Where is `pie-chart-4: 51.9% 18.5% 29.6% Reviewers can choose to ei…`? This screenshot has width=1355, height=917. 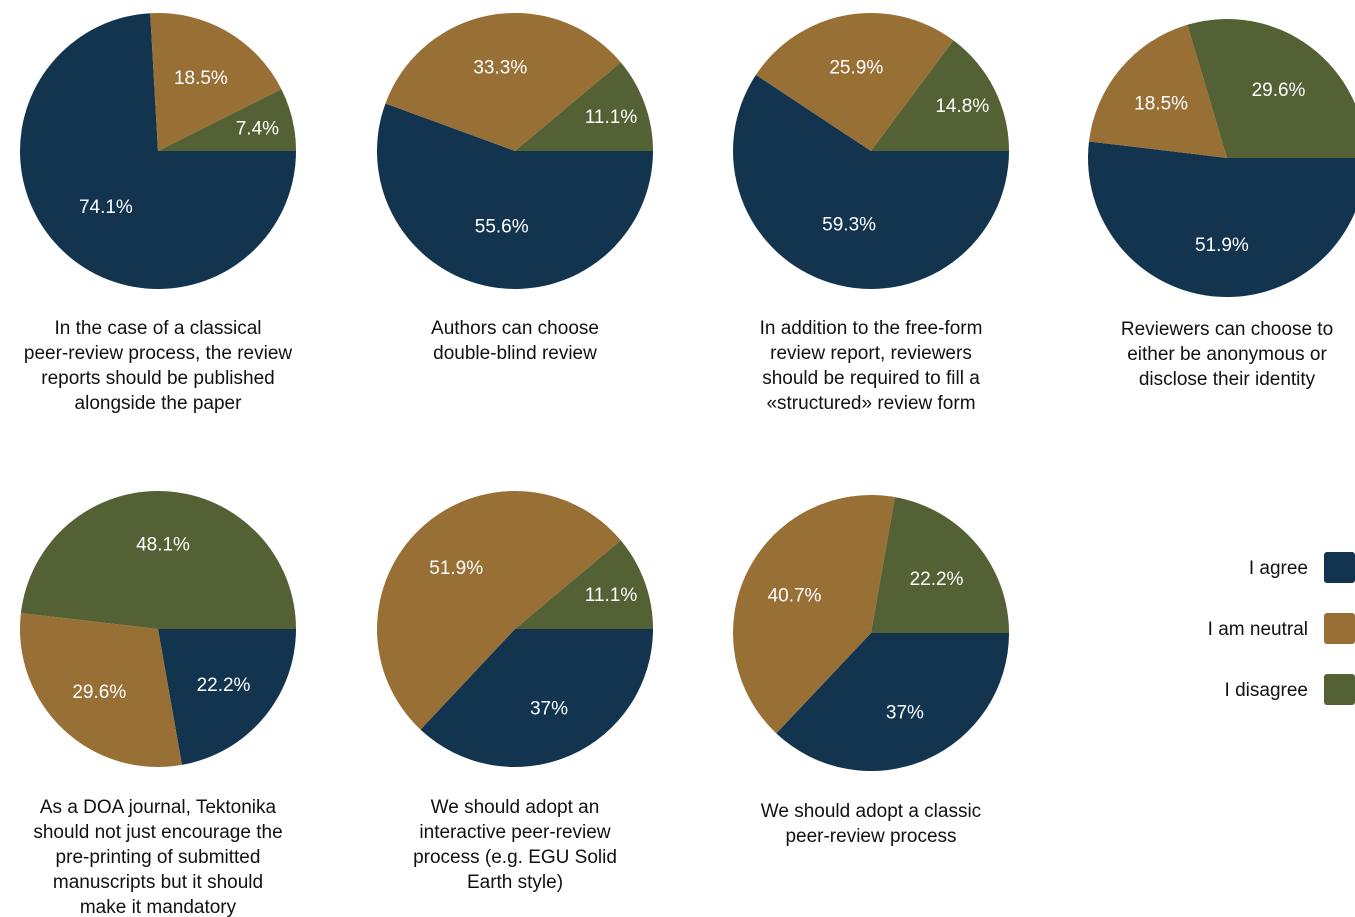 pie-chart-4: 51.9% 18.5% 29.6% Reviewers can choose to ei… is located at coordinates (1221, 204).